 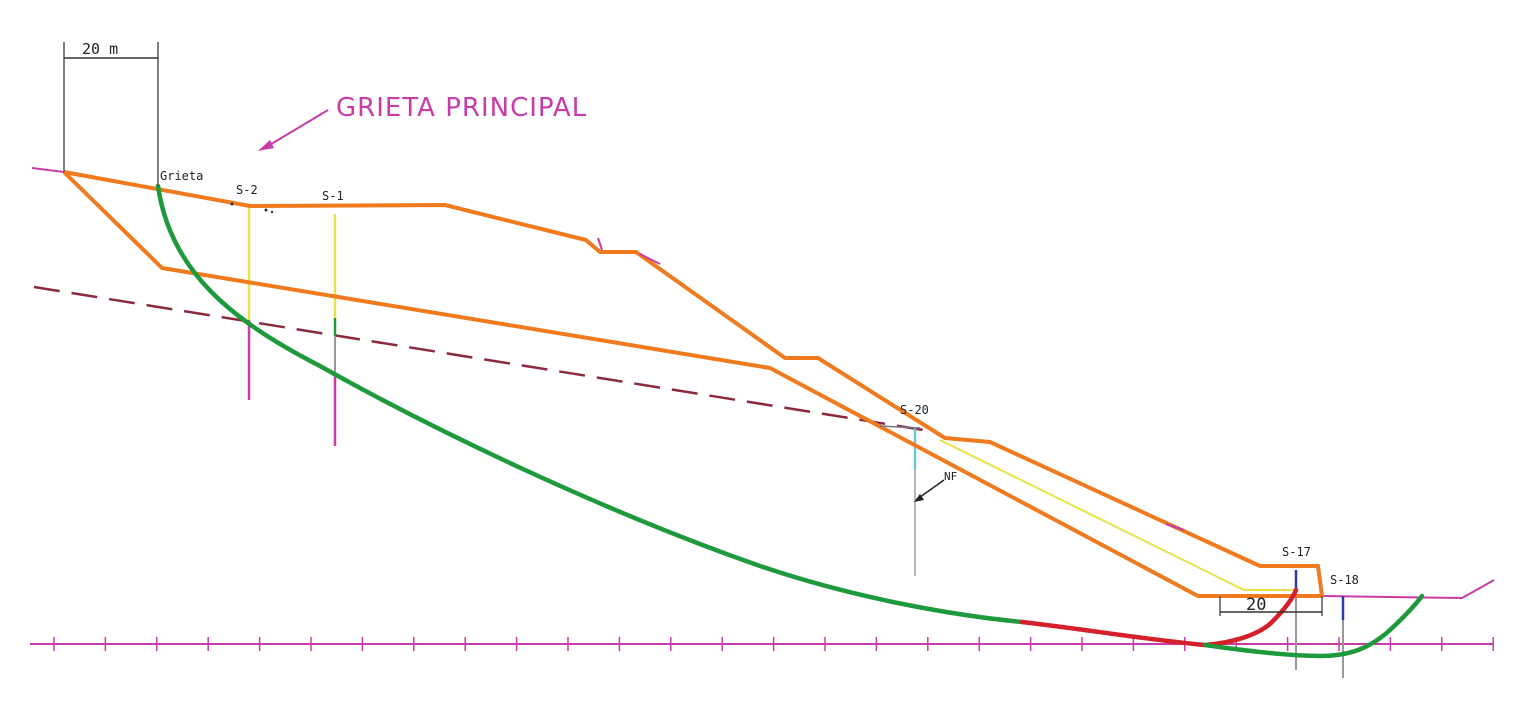 I want to click on s20-water-mark, so click(x=900, y=427).